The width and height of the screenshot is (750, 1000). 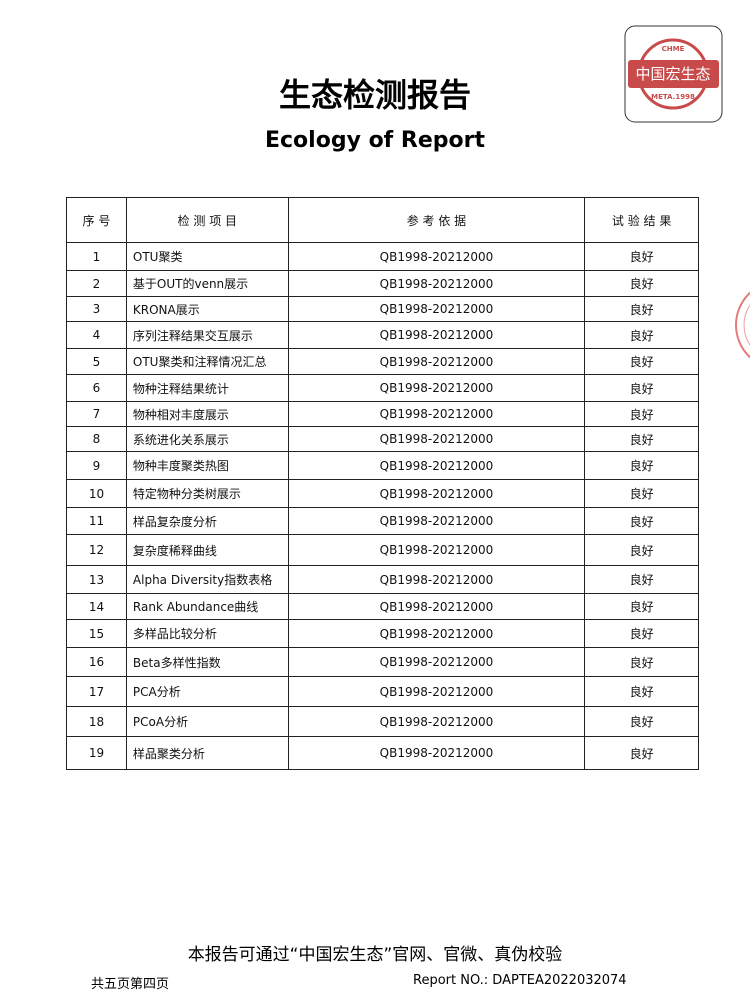 What do you see at coordinates (382, 439) in the screenshot?
I see `table-row: 8 系统进化关系展示 QB1998-20212000 良好` at bounding box center [382, 439].